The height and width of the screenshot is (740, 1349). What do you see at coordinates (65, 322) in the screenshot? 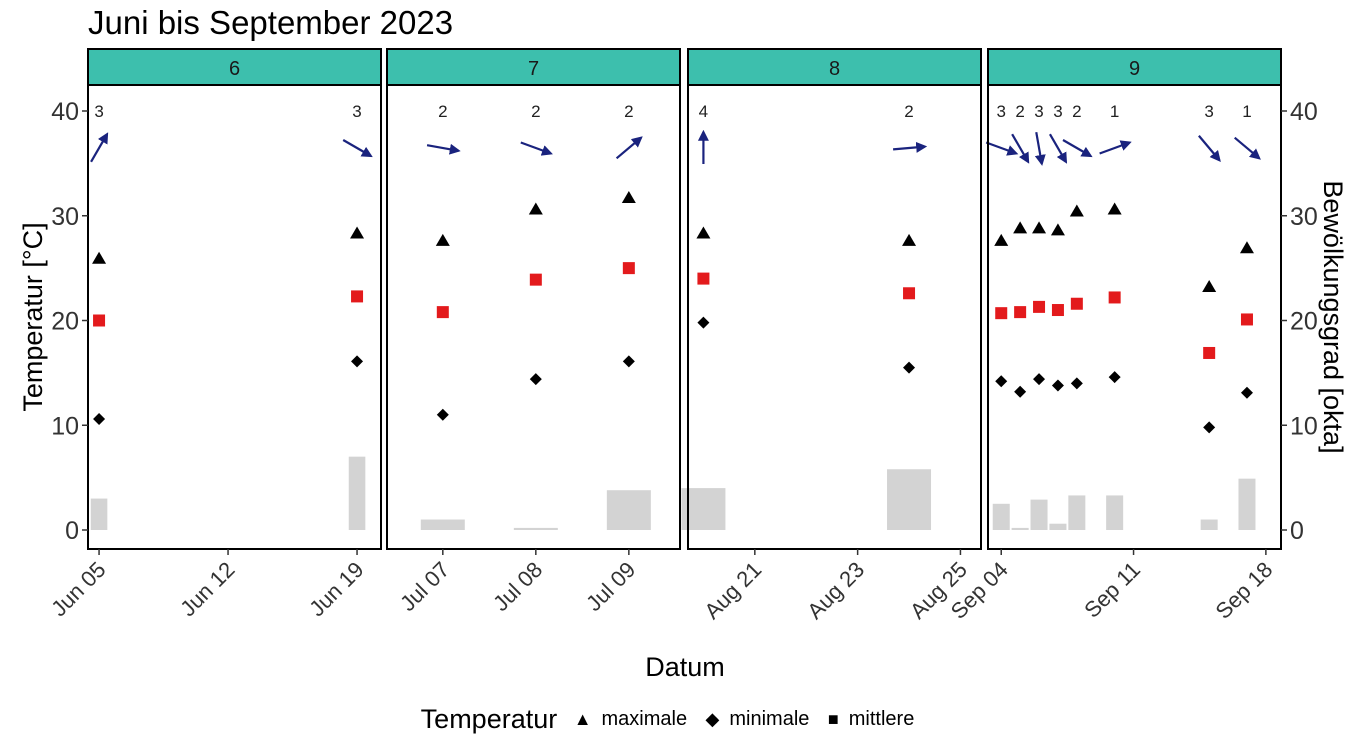
I see `y-tick-label: 20` at bounding box center [65, 322].